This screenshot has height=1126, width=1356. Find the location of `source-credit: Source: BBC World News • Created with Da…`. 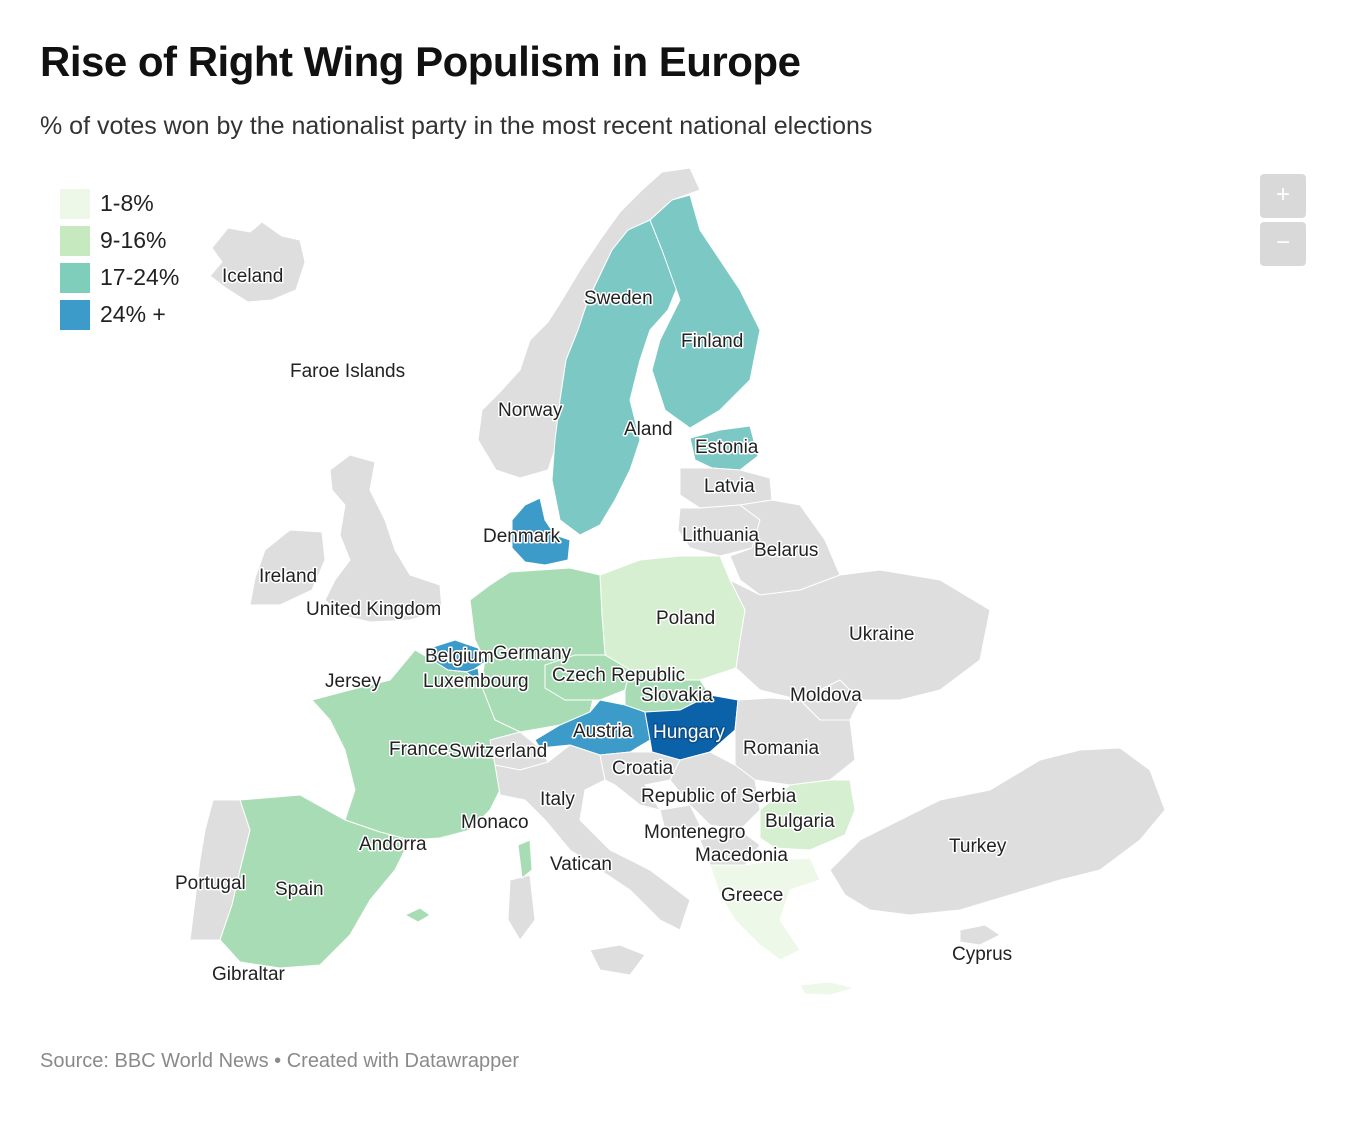

source-credit: Source: BBC World News • Created with Da… is located at coordinates (280, 1061).